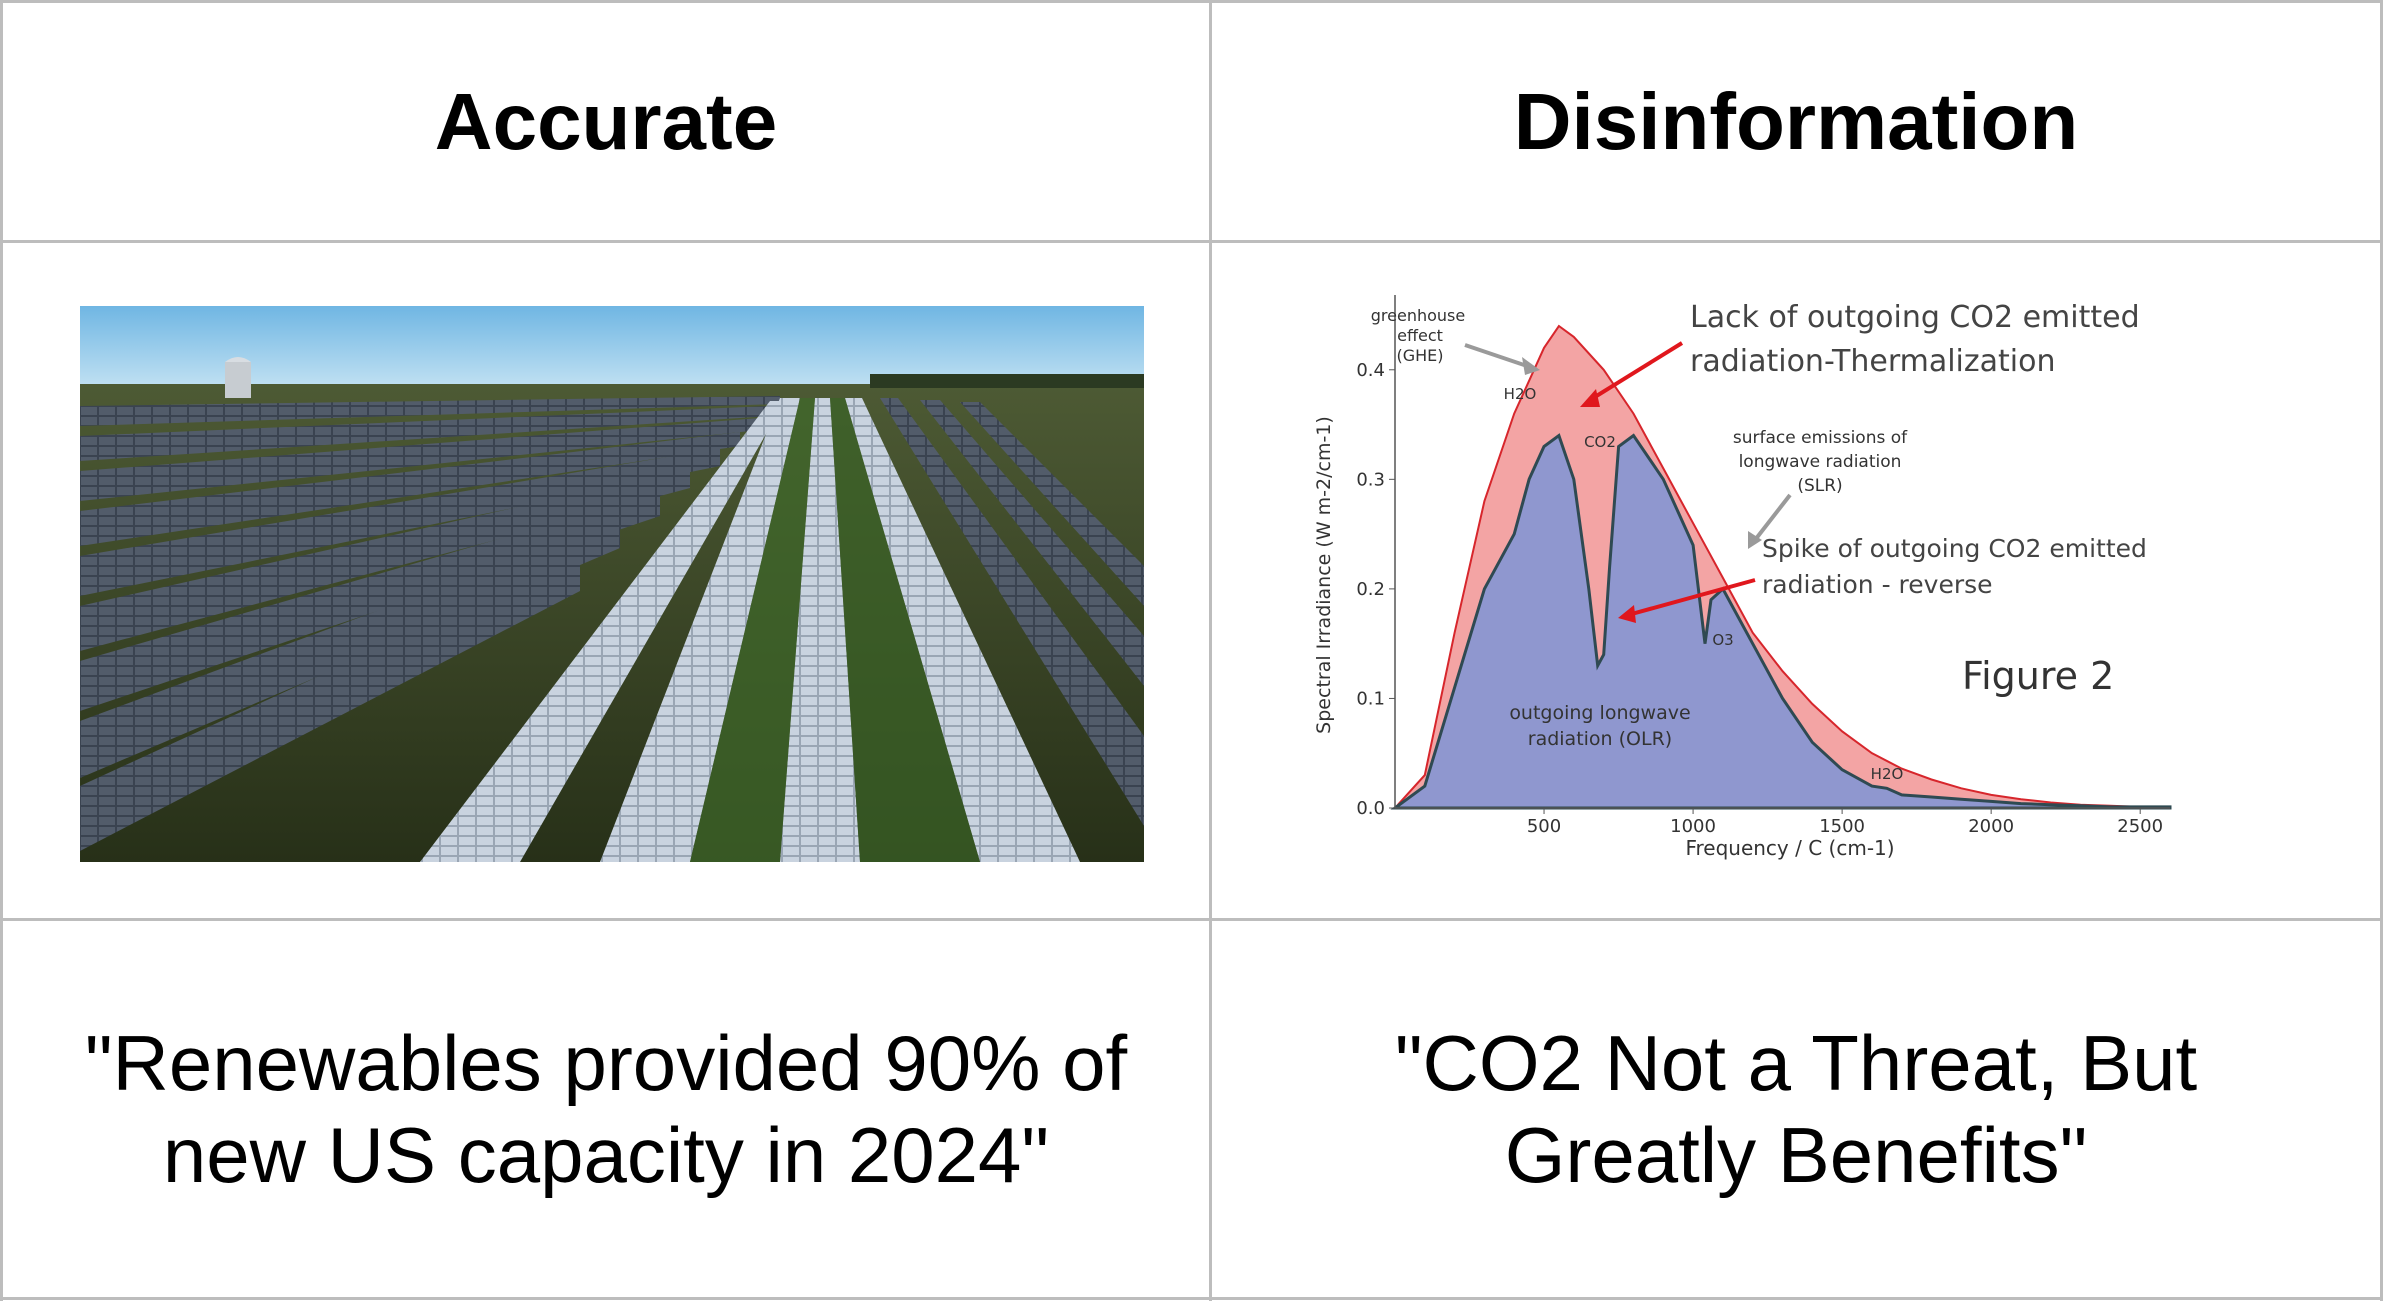 Image resolution: width=2383 pixels, height=1301 pixels. Describe the element at coordinates (606, 1063) in the screenshot. I see `quote-accurate-line1: "Renewables provided 90% of` at that location.